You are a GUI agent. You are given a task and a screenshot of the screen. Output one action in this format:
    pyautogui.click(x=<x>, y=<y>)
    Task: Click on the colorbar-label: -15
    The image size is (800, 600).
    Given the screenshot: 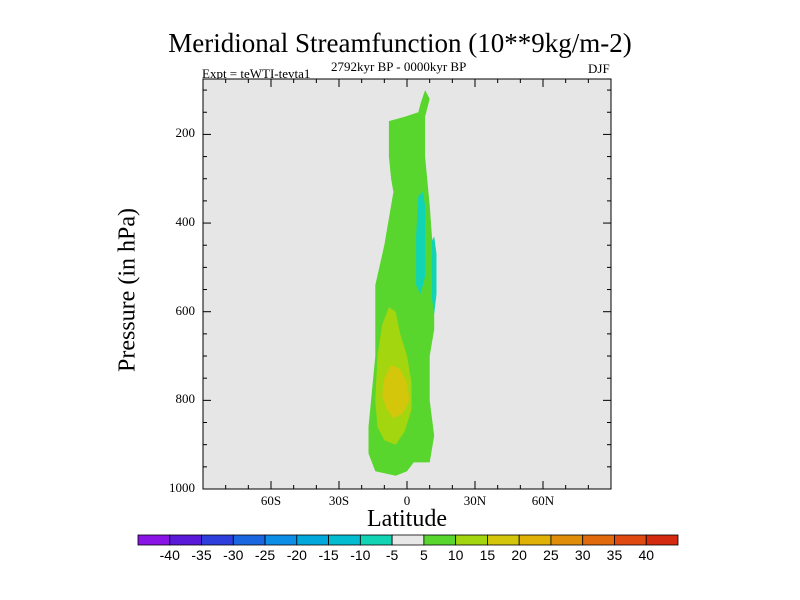 What is the action you would take?
    pyautogui.click(x=328, y=555)
    